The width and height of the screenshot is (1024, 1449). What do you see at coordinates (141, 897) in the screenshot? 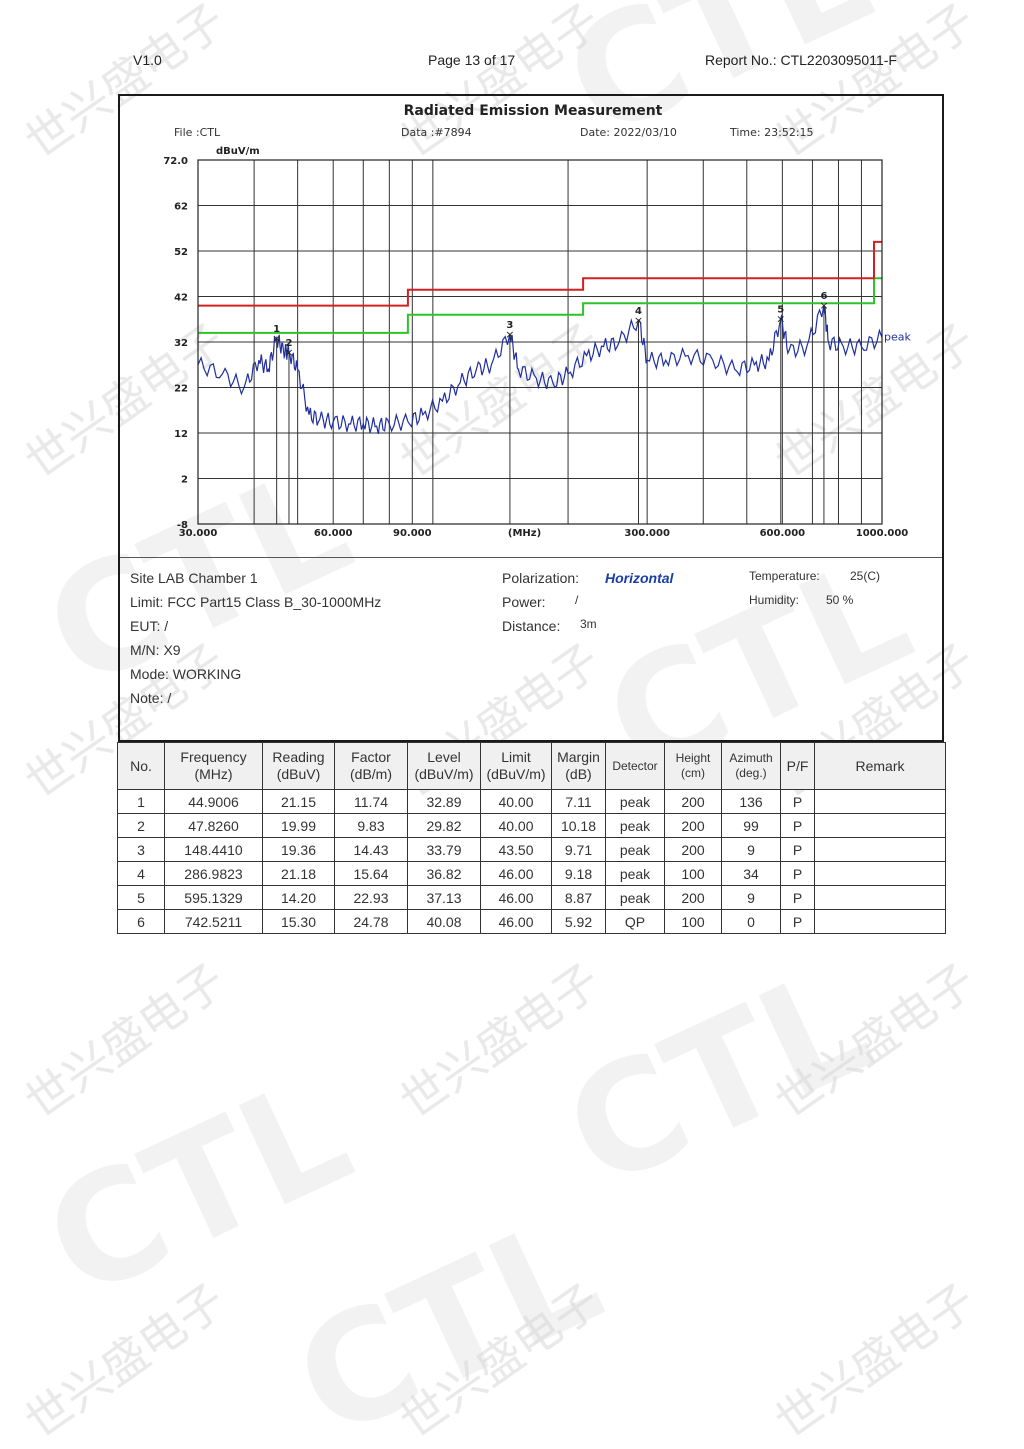
I see `table-cell: 5` at bounding box center [141, 897].